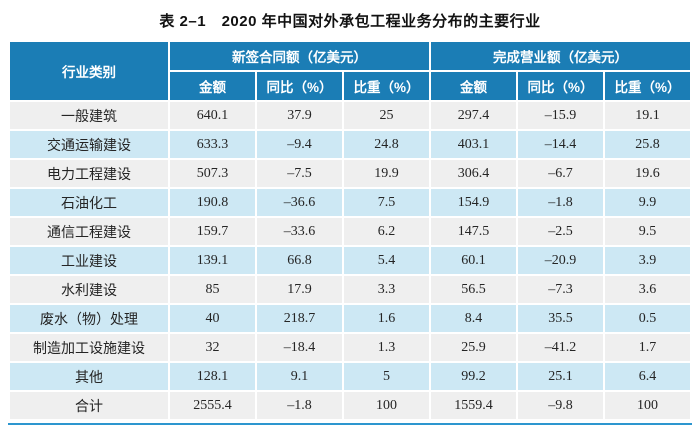 Image resolution: width=700 pixels, height=429 pixels. I want to click on row-label: 工业建设, so click(89, 260).